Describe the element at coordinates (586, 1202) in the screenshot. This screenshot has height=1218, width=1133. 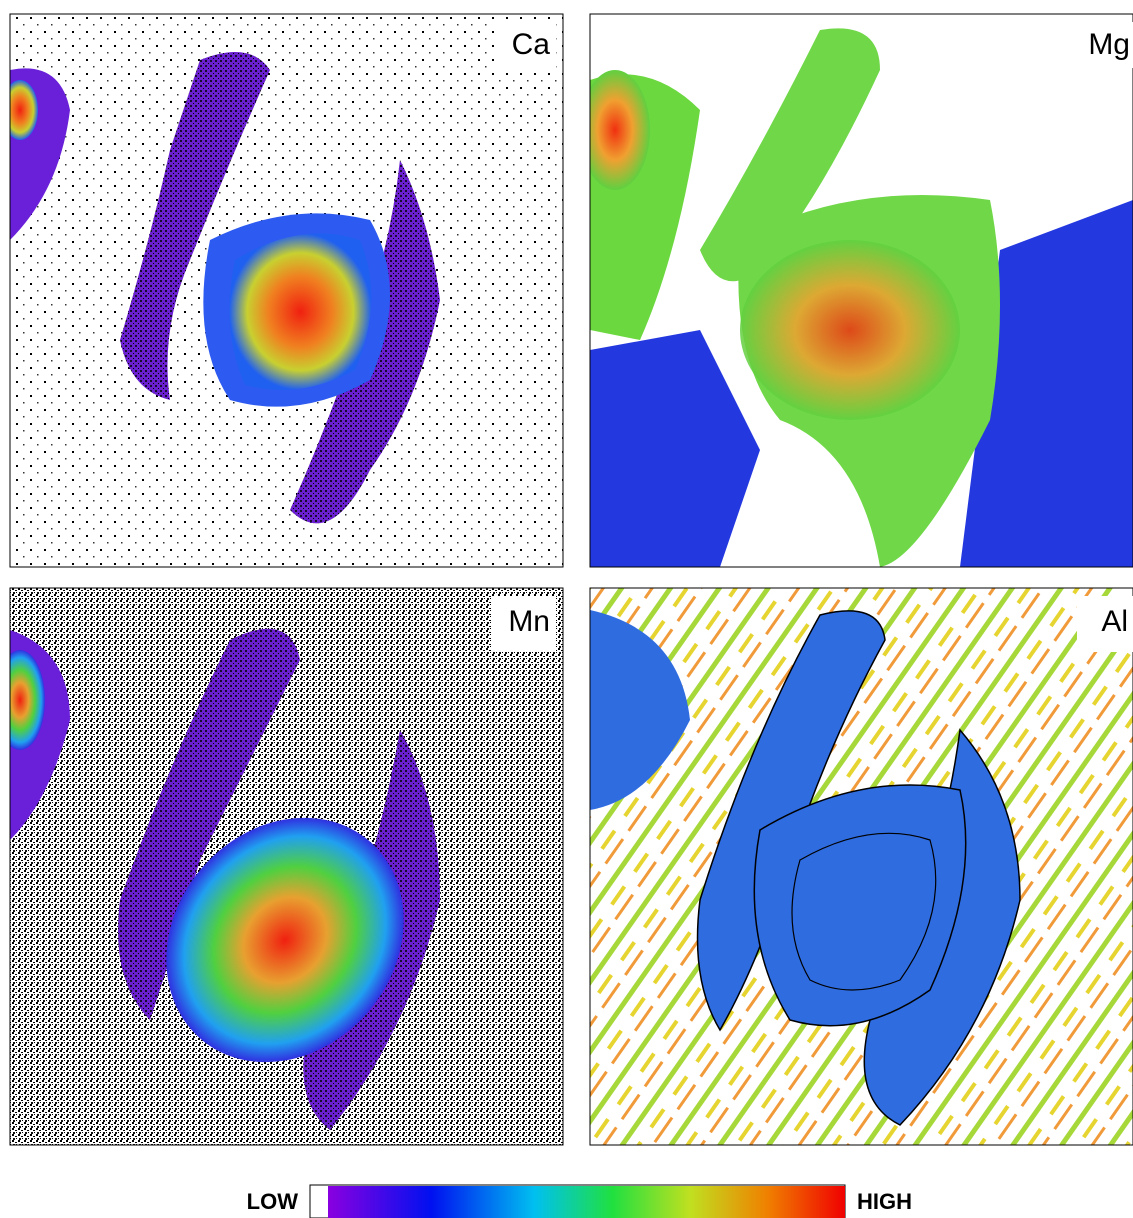
I see `colorbar` at that location.